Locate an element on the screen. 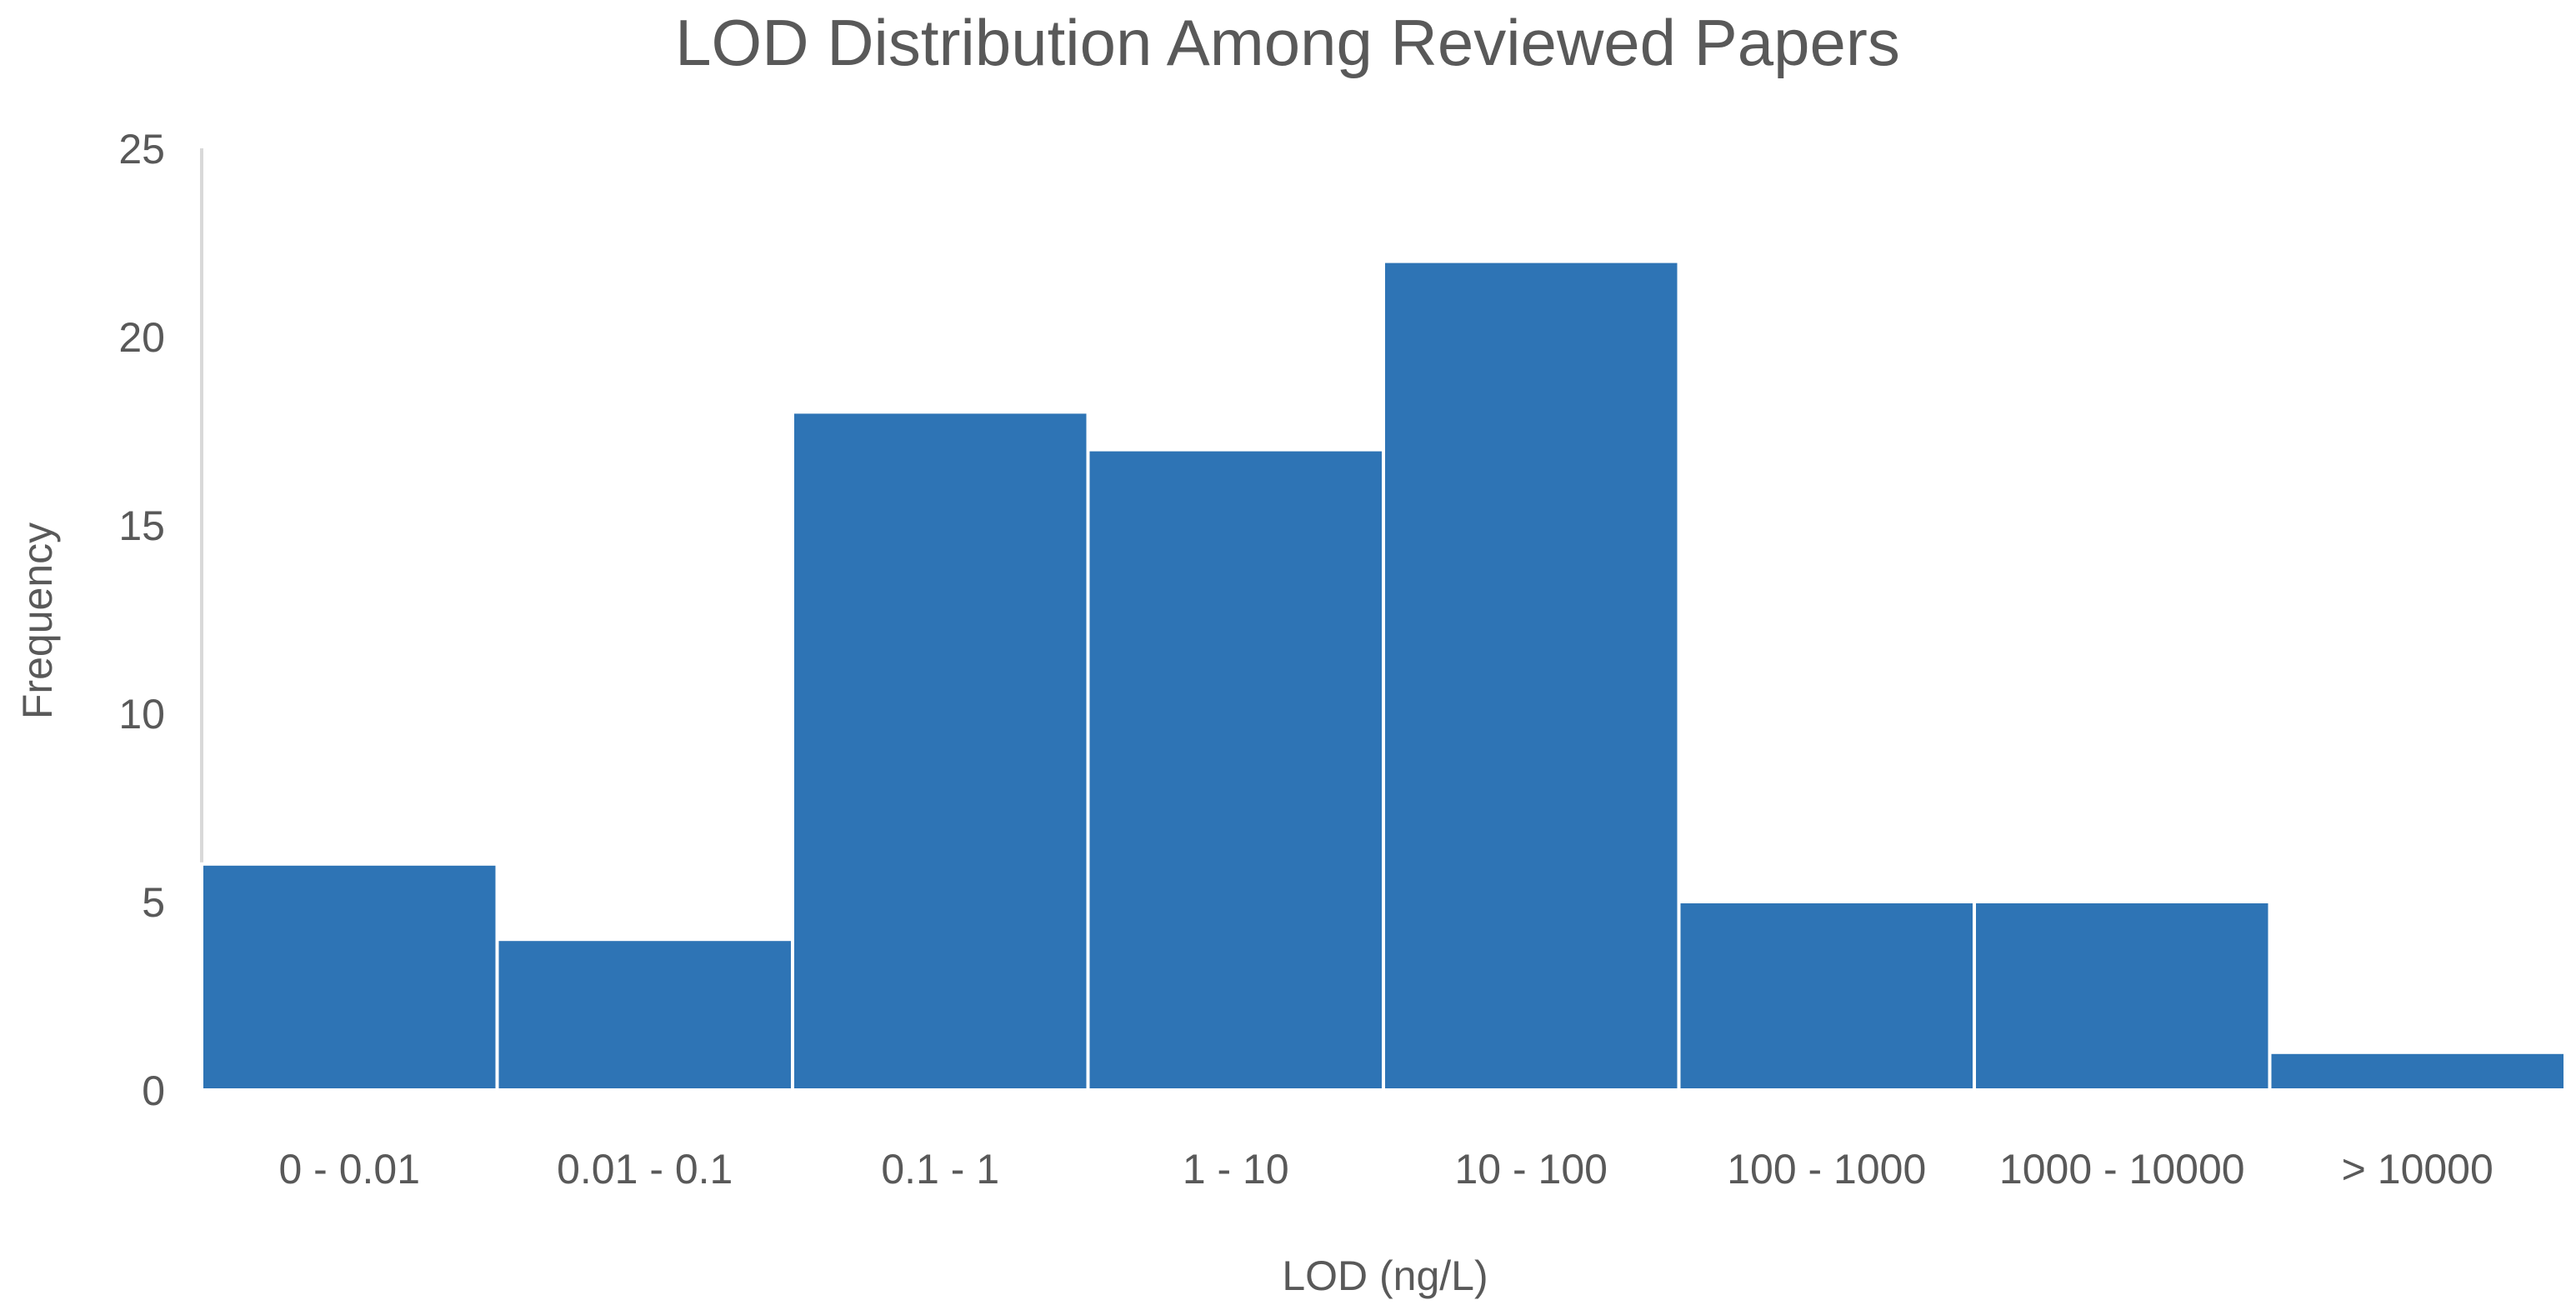 The width and height of the screenshot is (2576, 1310). x-tick-label-2: 0.1 - 1 is located at coordinates (940, 1169).